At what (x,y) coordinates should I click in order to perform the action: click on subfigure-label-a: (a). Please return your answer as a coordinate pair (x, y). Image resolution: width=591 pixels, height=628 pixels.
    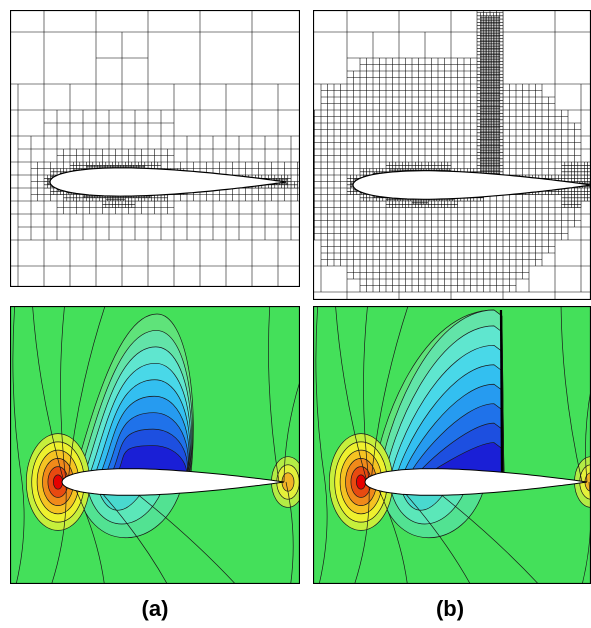
    Looking at the image, I should click on (155, 608).